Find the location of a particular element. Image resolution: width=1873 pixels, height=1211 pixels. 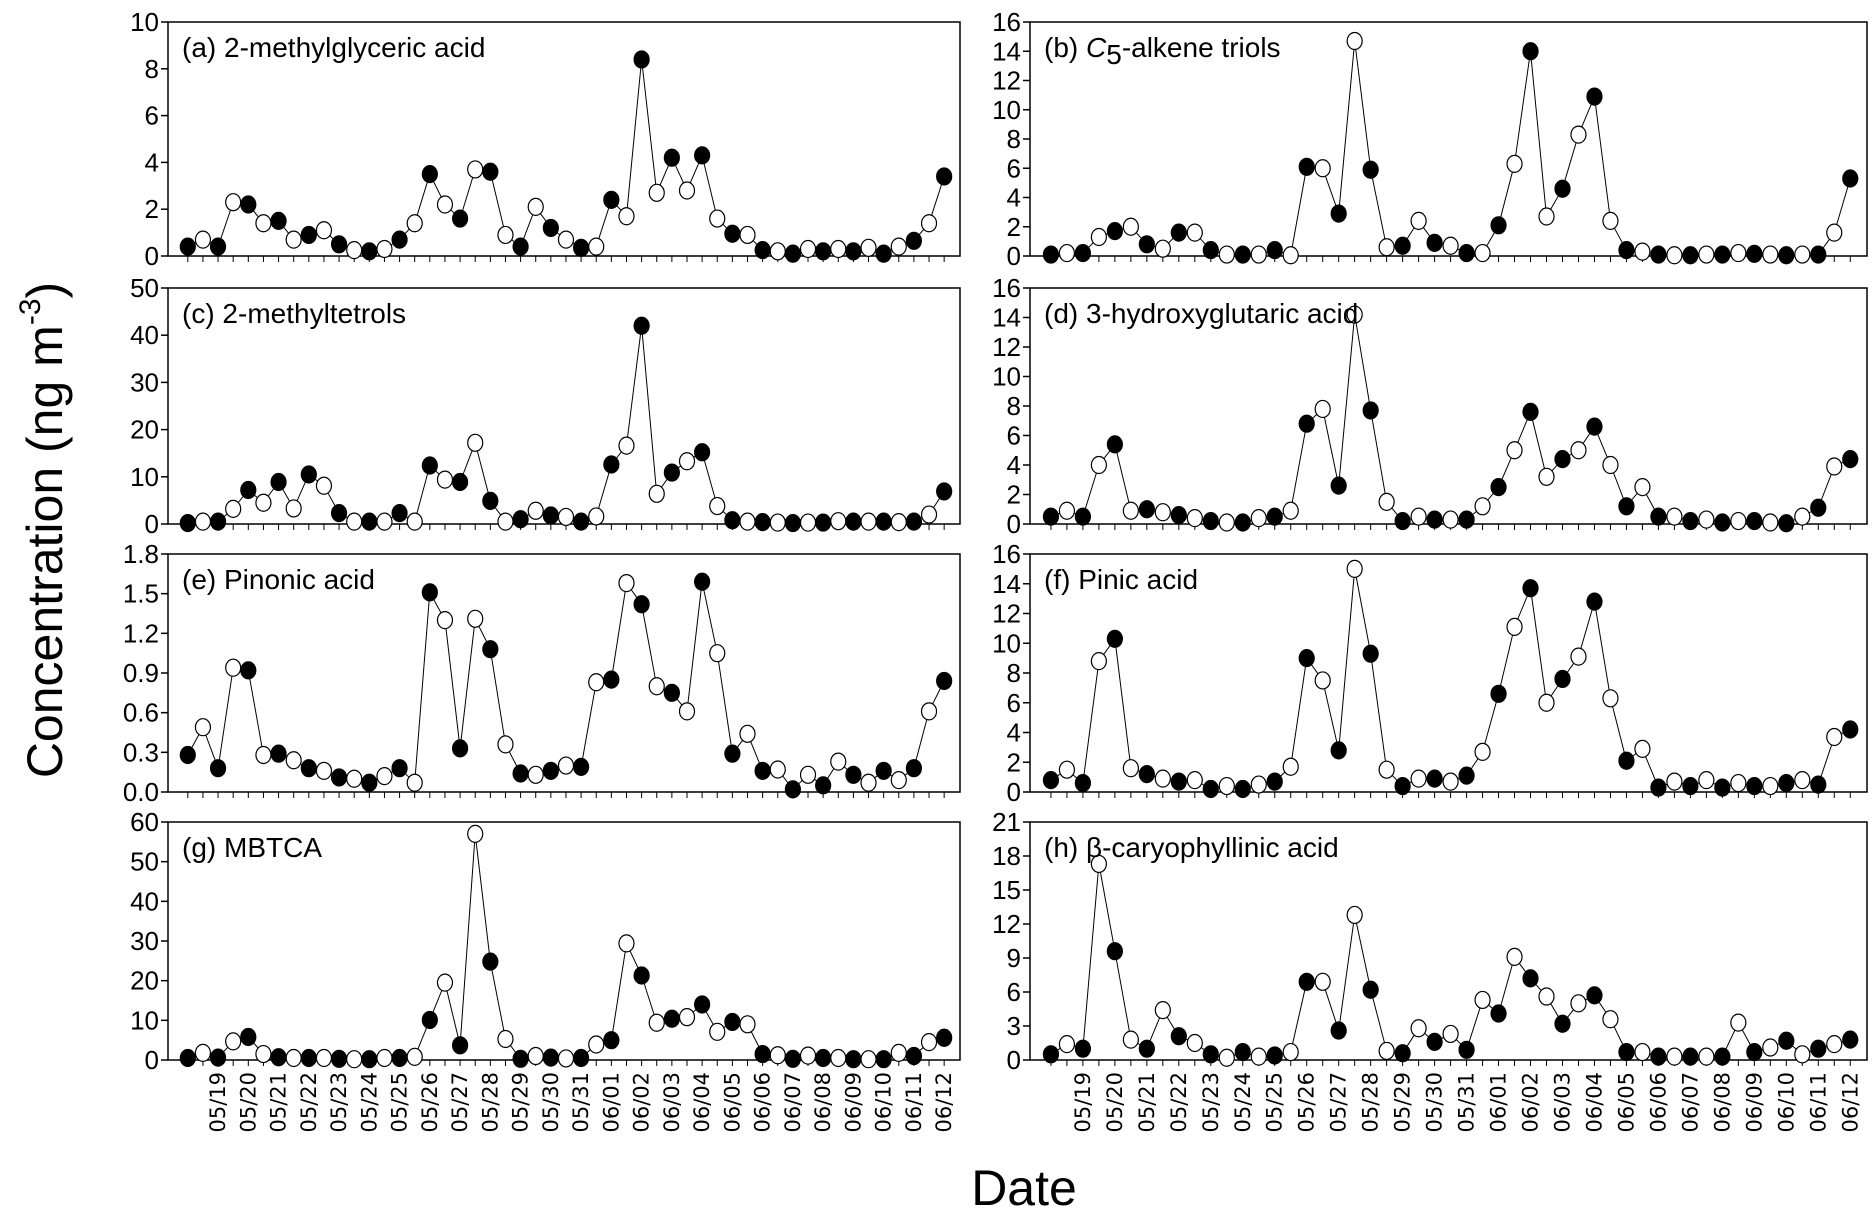

x-tick-label: 05/31 is located at coordinates (1467, 1102).